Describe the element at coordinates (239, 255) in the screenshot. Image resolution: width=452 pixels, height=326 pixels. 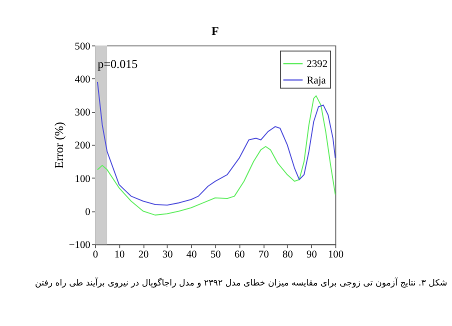
I see `x-tick-label: 60` at that location.